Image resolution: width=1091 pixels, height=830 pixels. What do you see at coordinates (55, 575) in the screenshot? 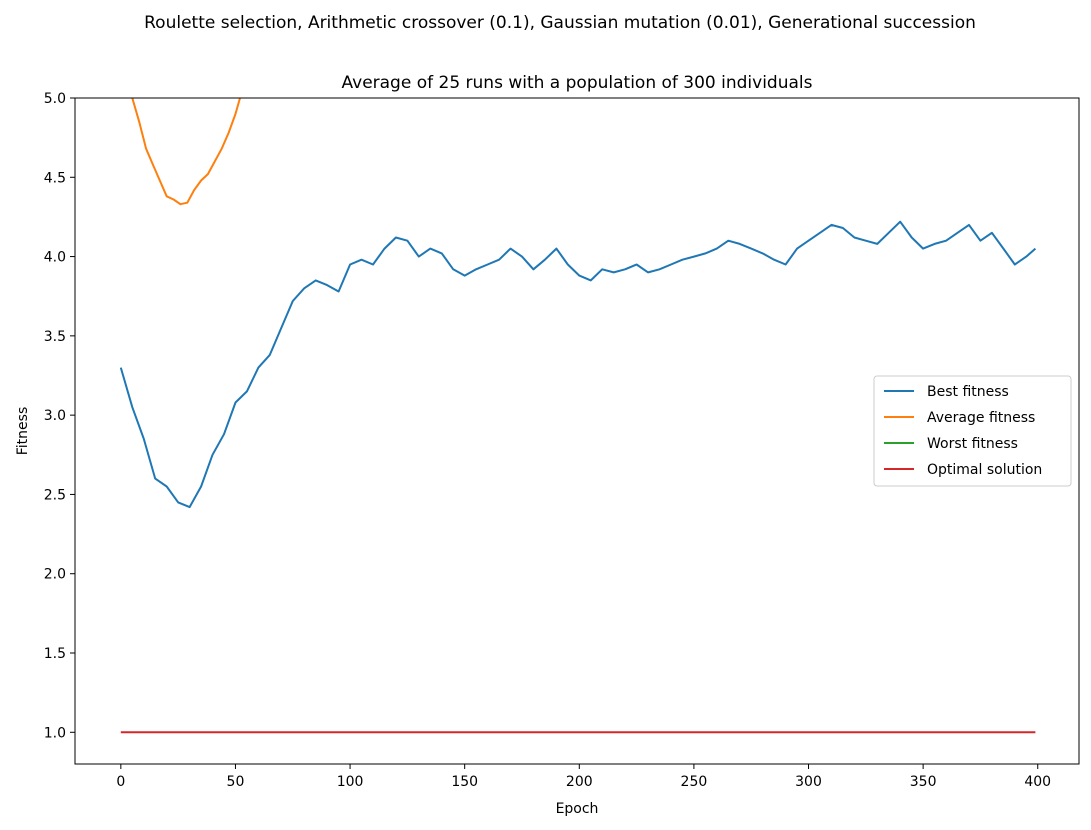
I see `y-tick-label: 2.0` at bounding box center [55, 575].